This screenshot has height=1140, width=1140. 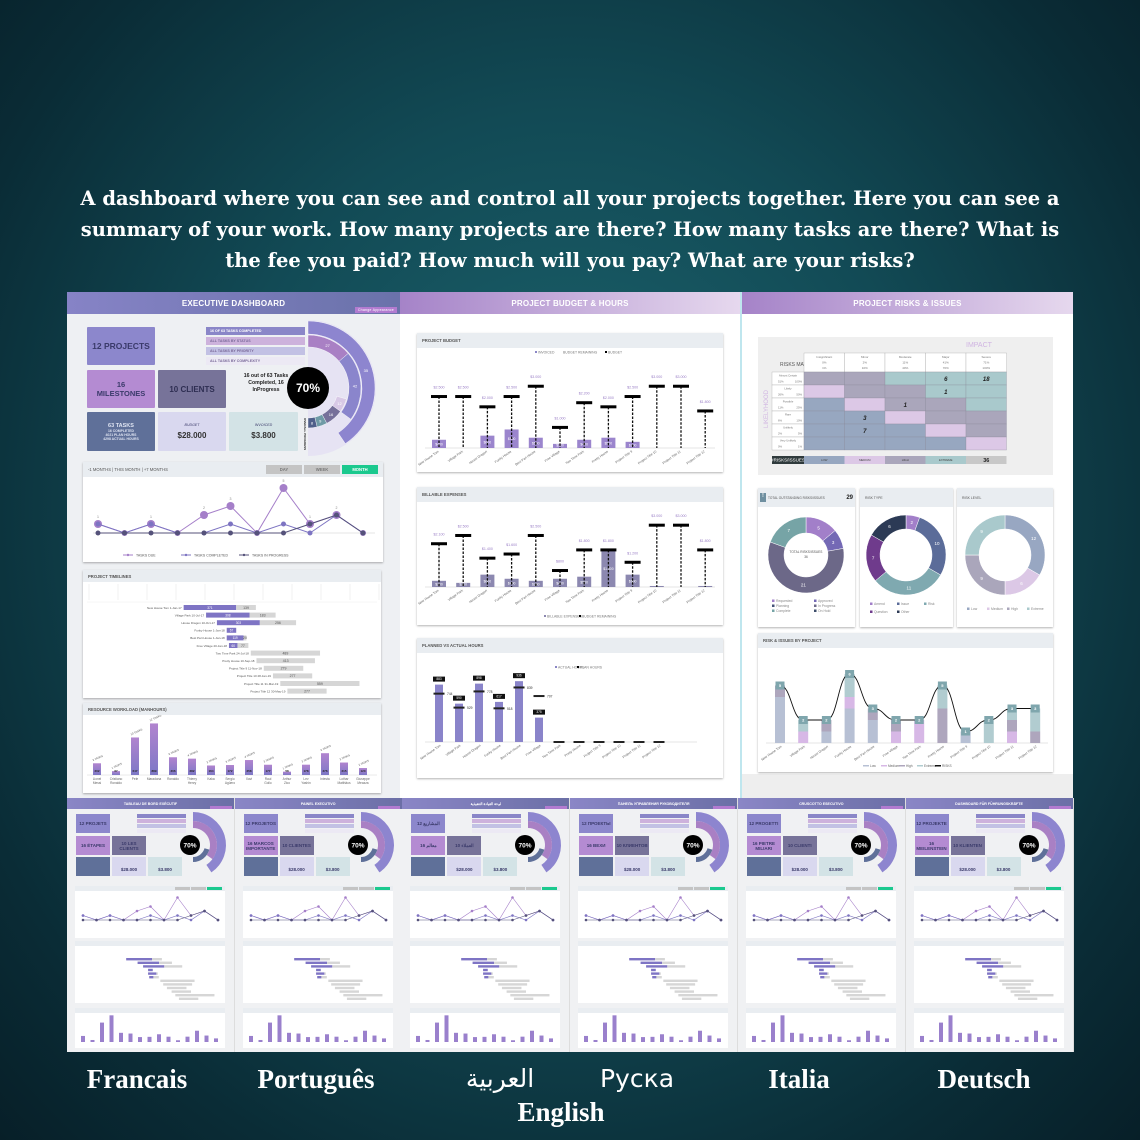 I want to click on risk-stack-segment, so click(x=849, y=725).